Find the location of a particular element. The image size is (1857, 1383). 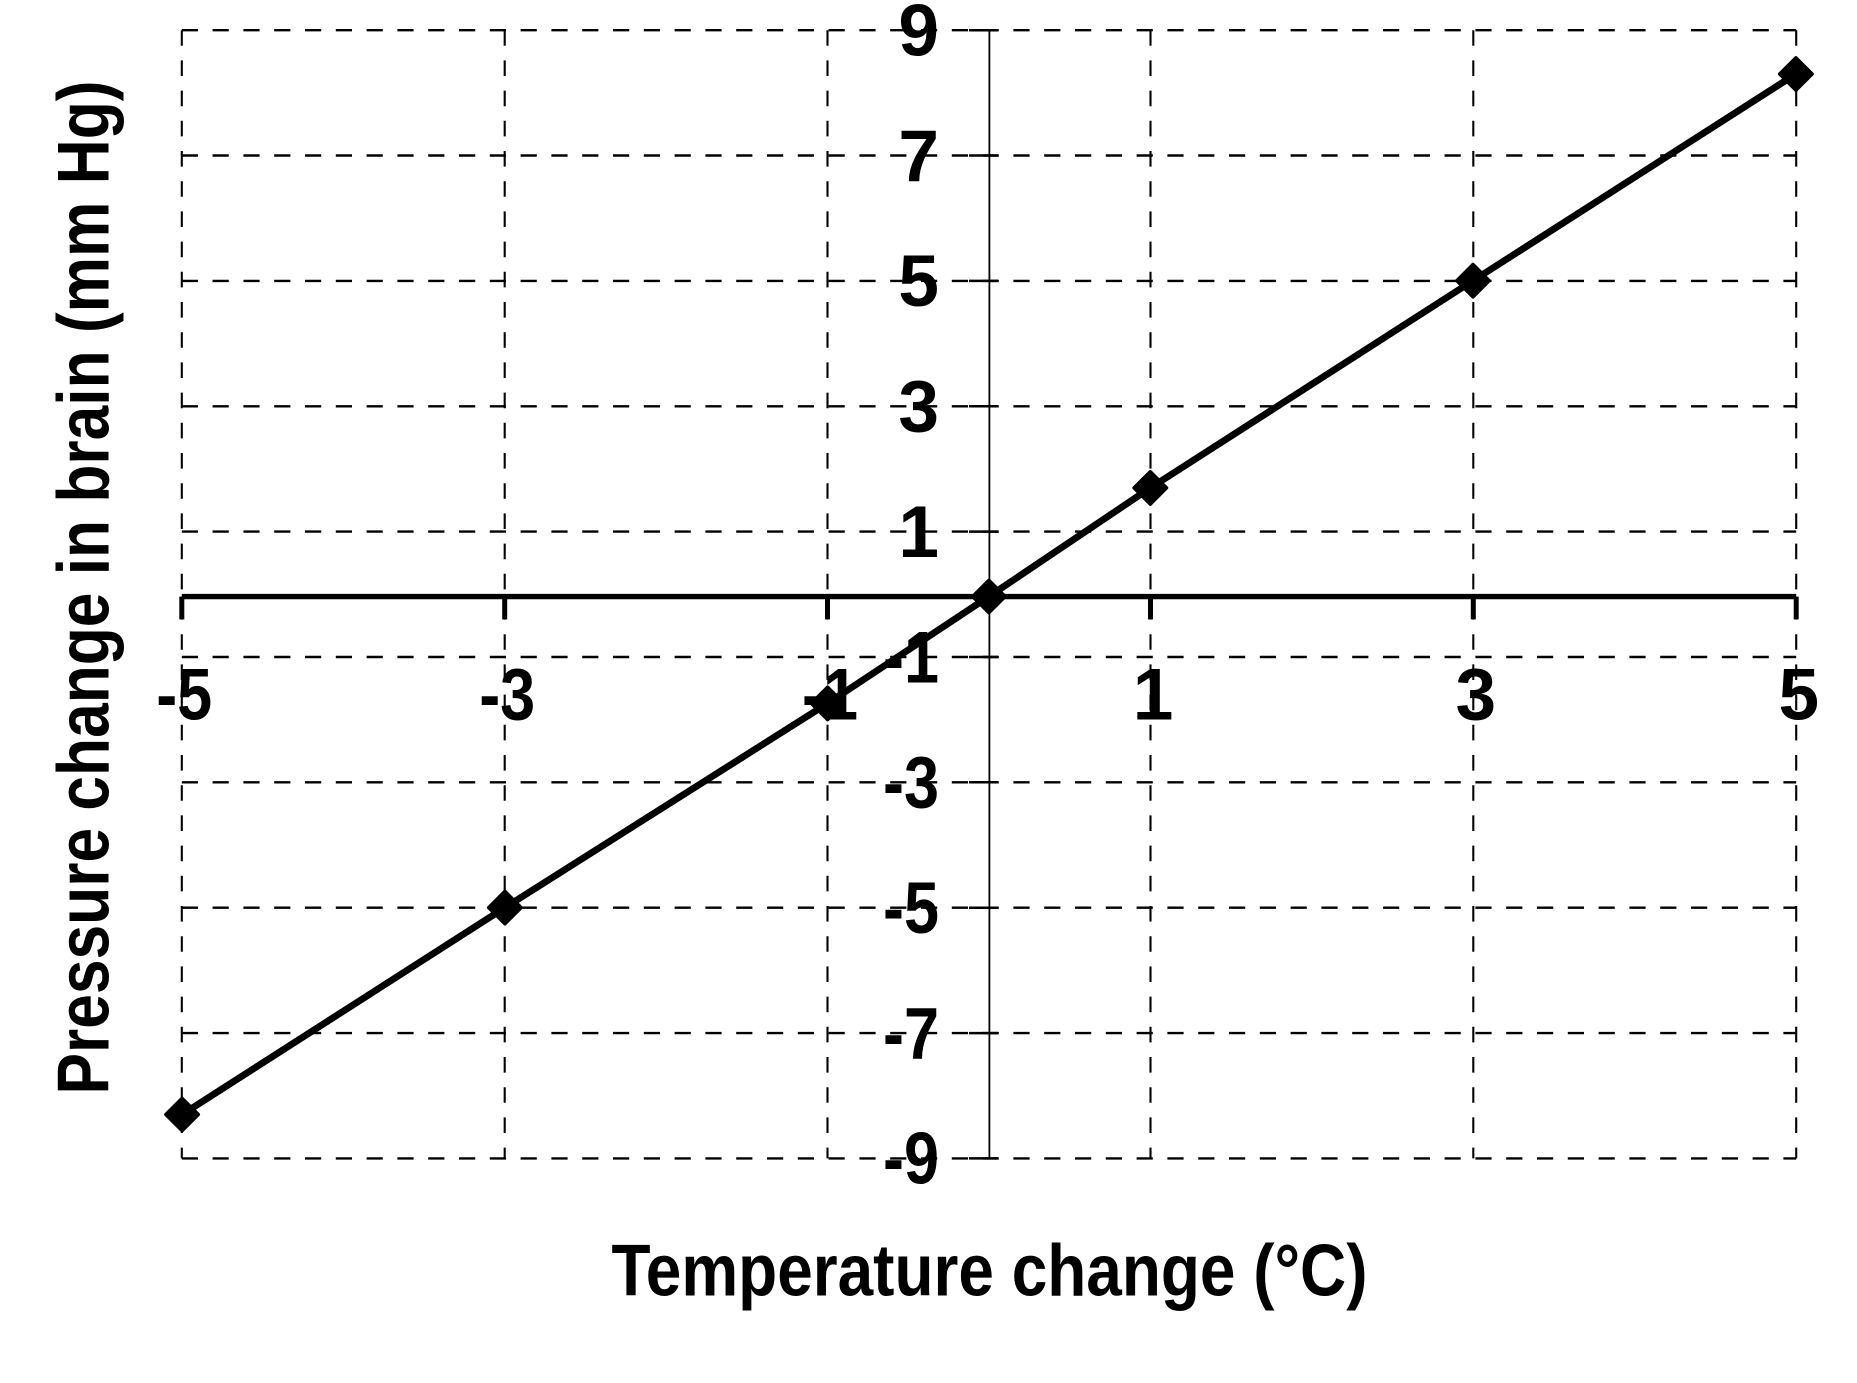

svg-text:Pressure change in brain (mm H: Pressure change in brain (mm Hg) is located at coordinates (84, 588).